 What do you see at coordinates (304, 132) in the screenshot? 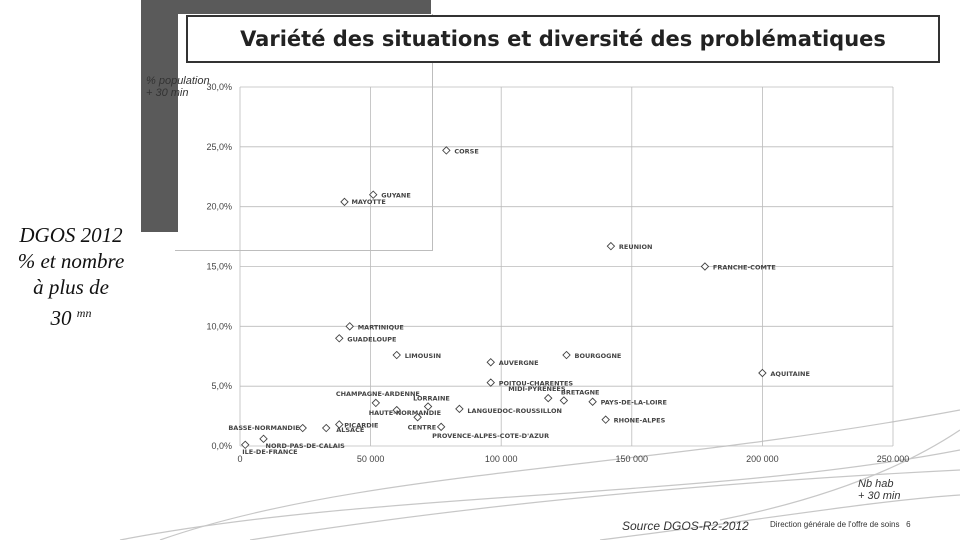
I see `decorative-frame` at bounding box center [304, 132].